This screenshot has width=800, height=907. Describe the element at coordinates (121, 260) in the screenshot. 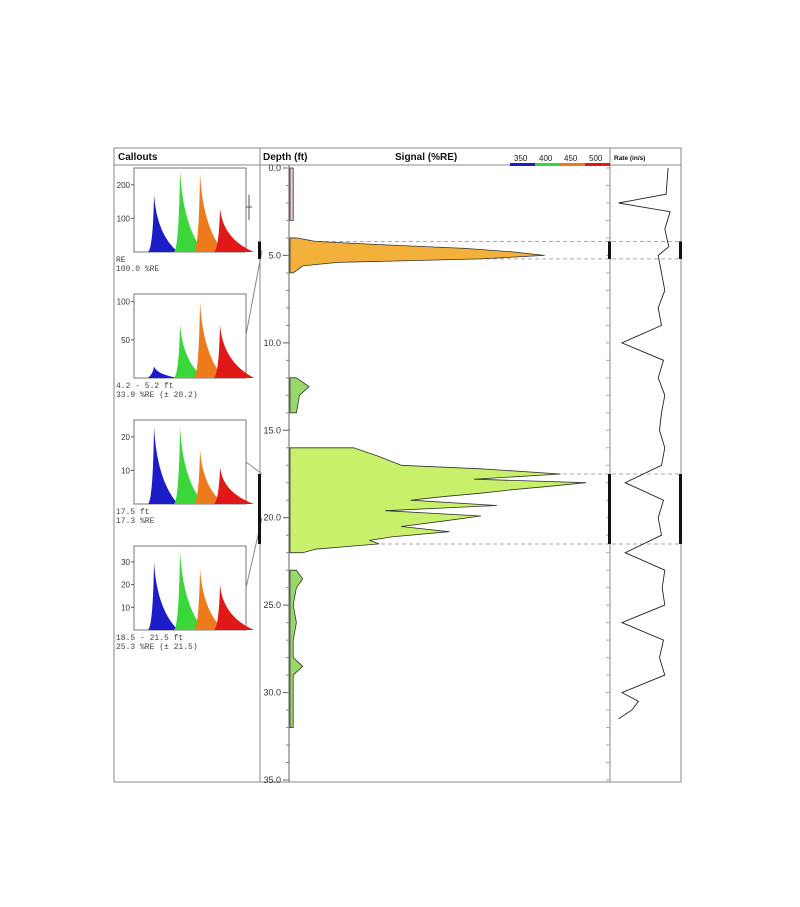

I see `callout-caption-1-0: RE` at that location.